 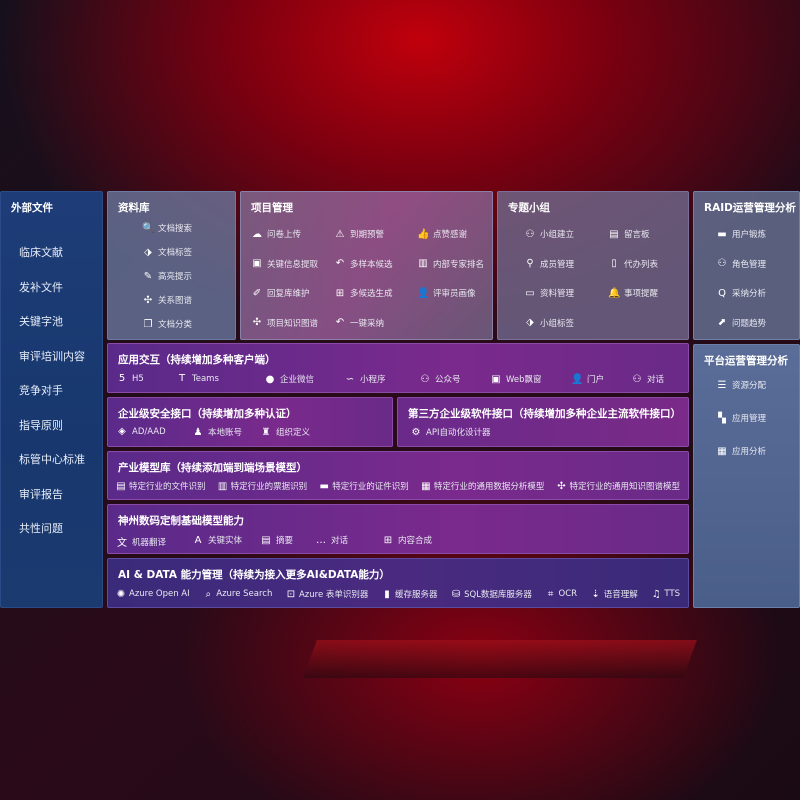 What do you see at coordinates (148, 324) in the screenshot?
I see `doc-copy-icon: ❐` at bounding box center [148, 324].